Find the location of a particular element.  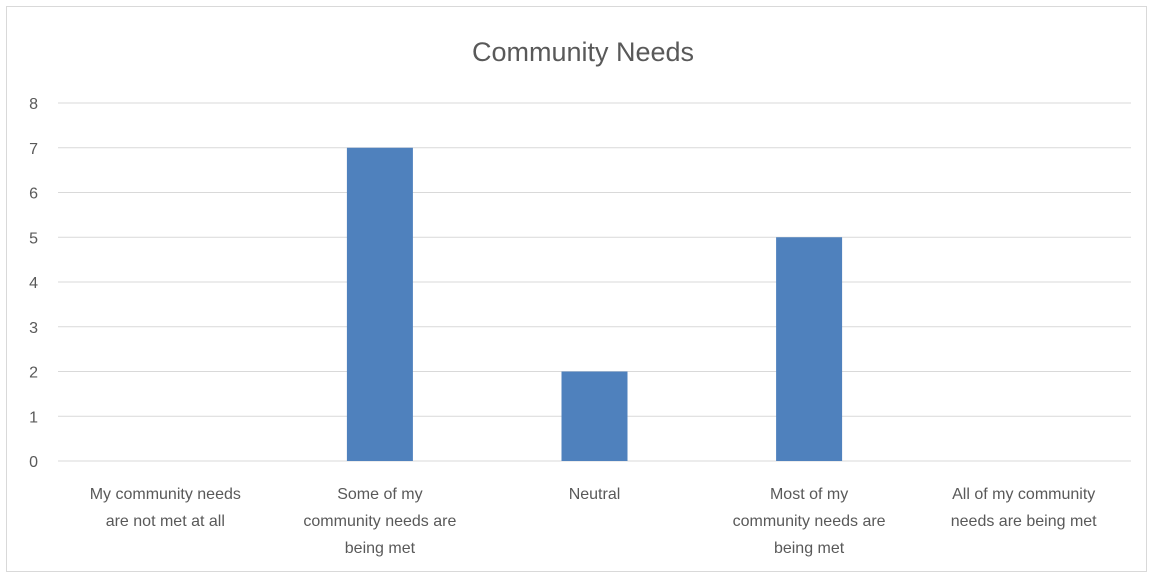

x-category-label-5: All of my community needs are being met is located at coordinates (1024, 508).